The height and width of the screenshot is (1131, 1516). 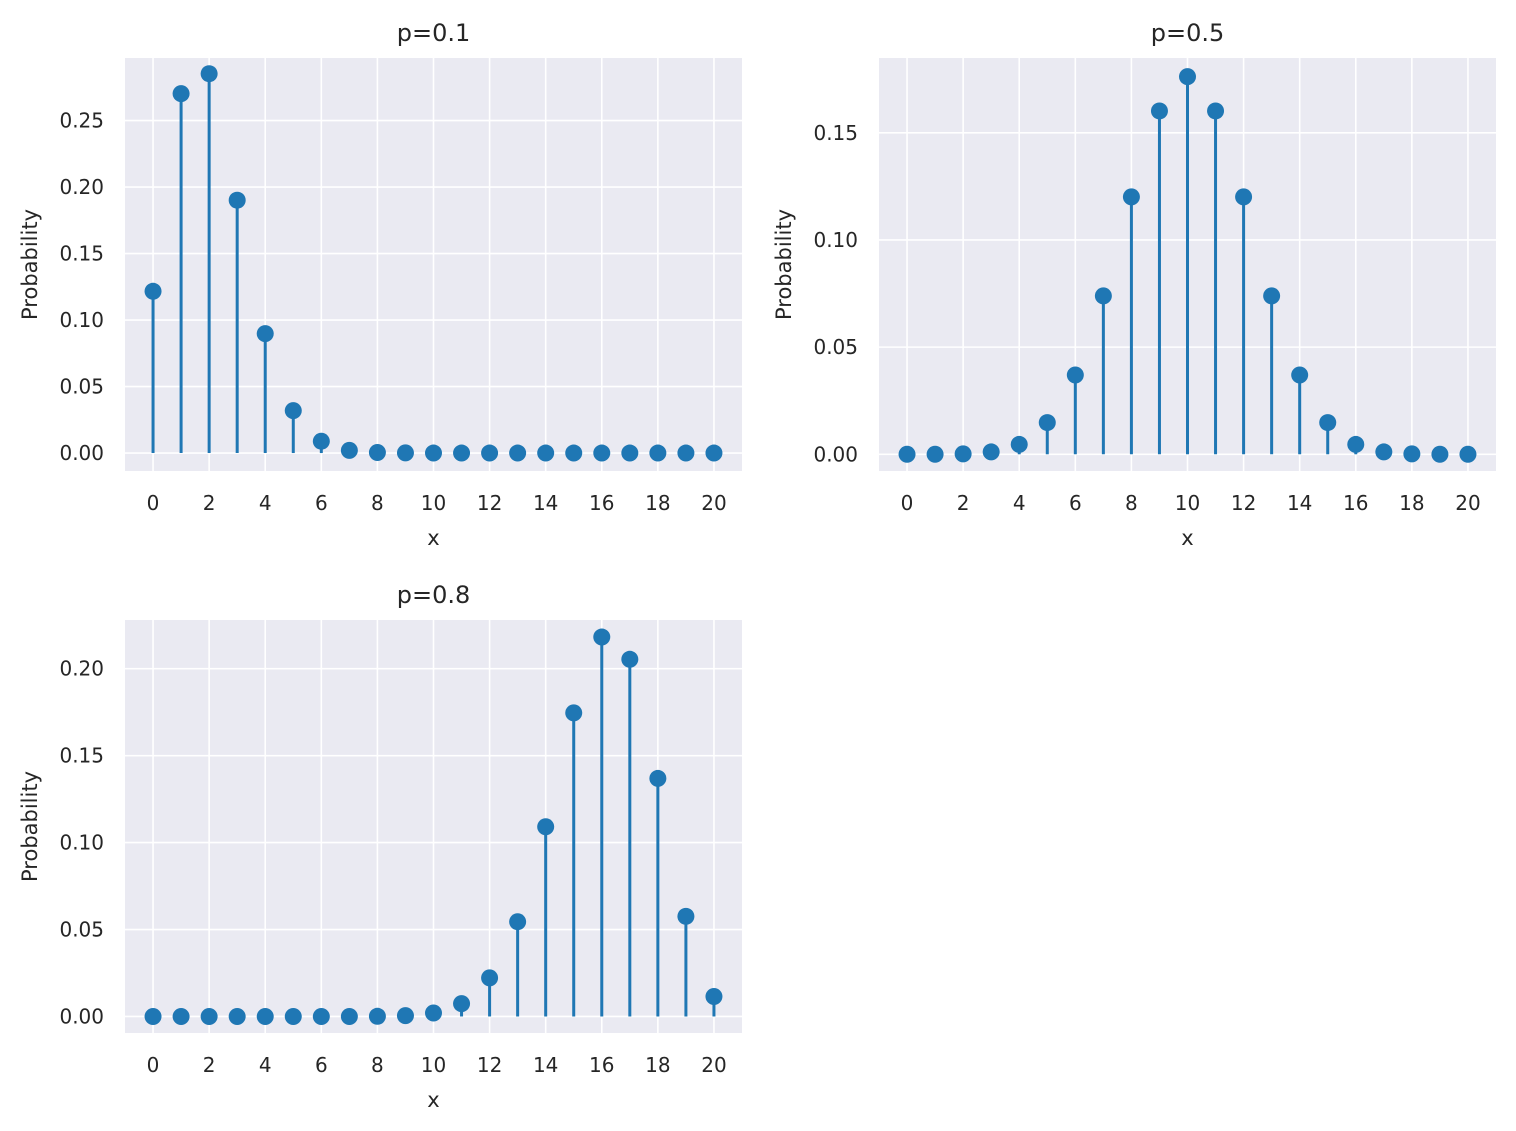 I want to click on y-tick-label: 0.25, so click(x=81, y=121).